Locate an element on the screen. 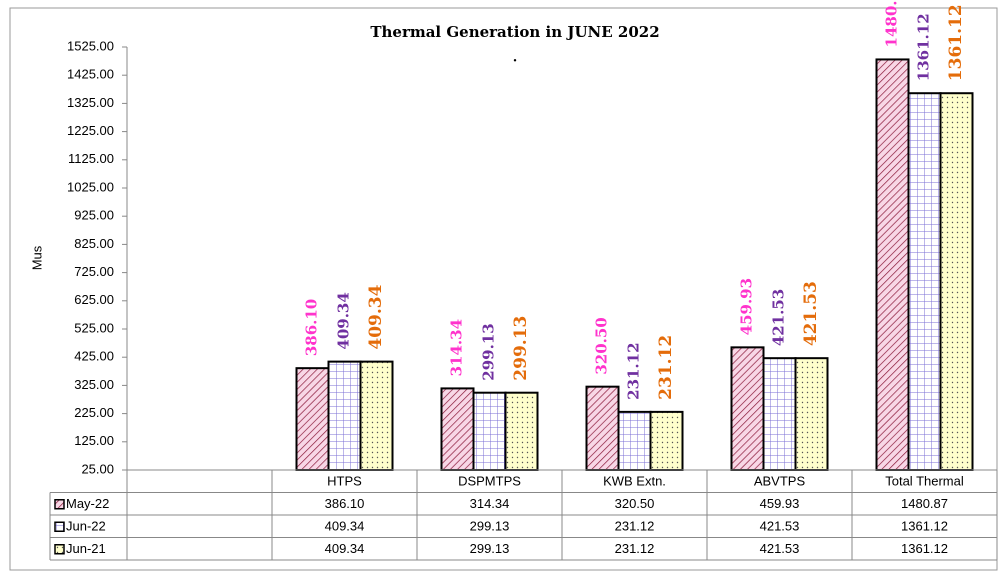 This screenshot has height=578, width=1006. y-tick-label: 1025.00 is located at coordinates (90, 186).